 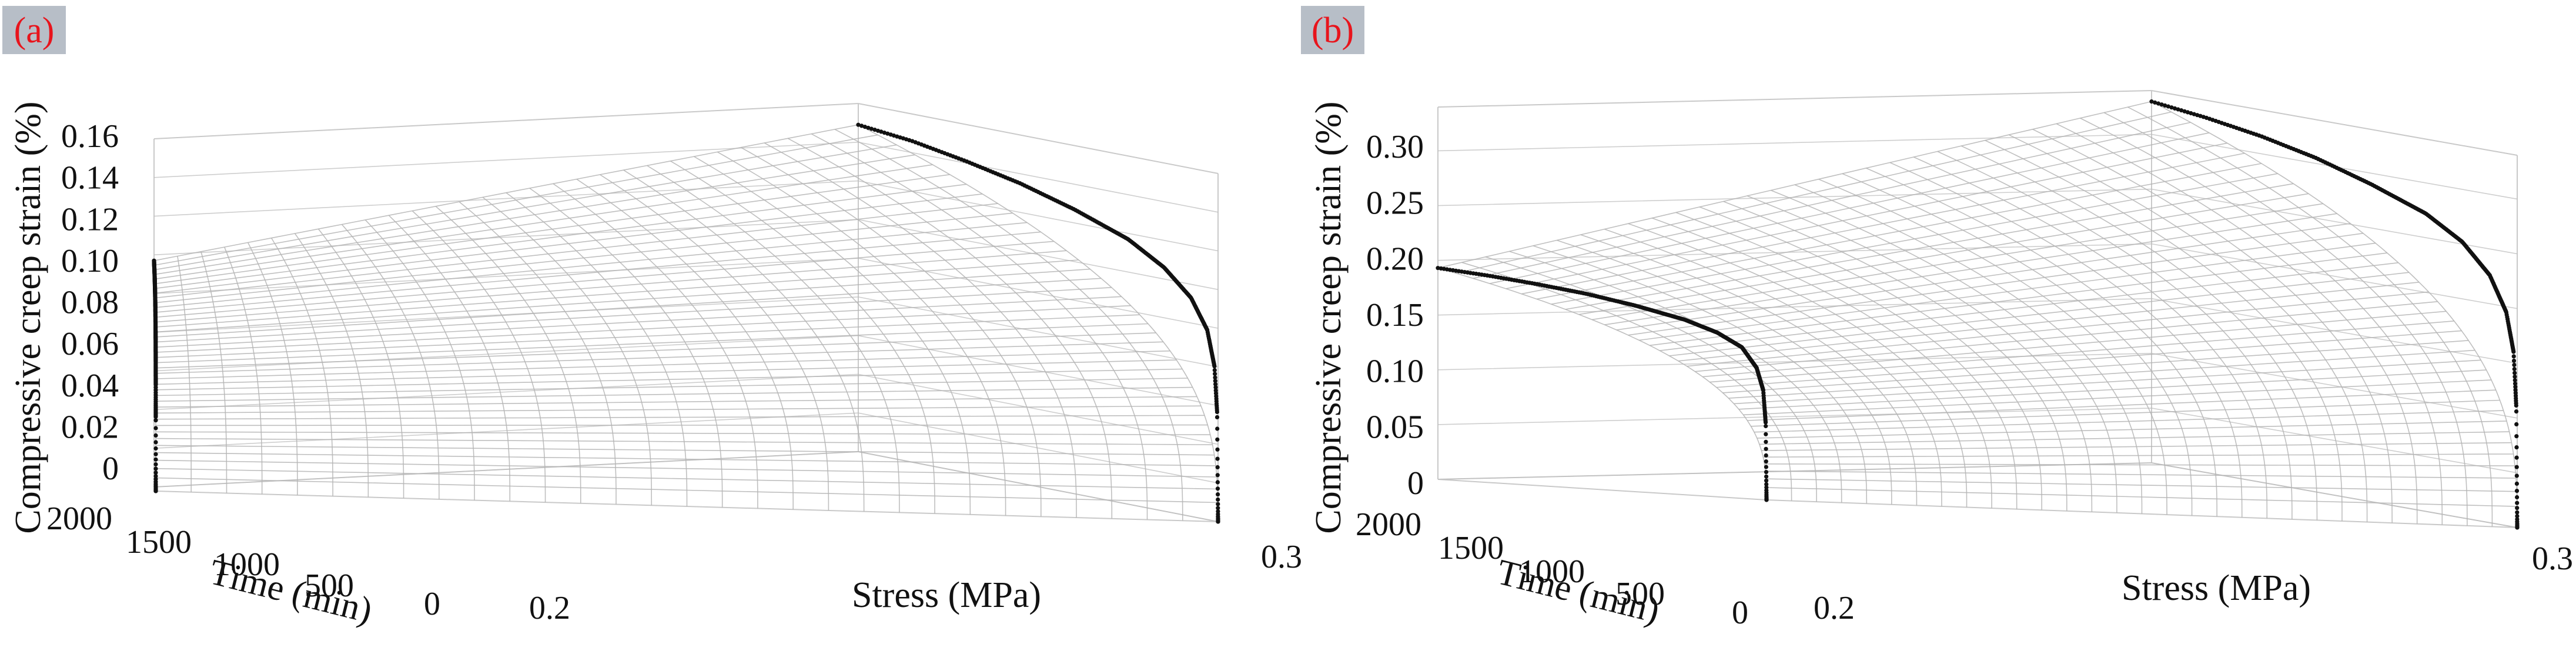 What do you see at coordinates (1395, 203) in the screenshot?
I see `z-tick-label: 0.25` at bounding box center [1395, 203].